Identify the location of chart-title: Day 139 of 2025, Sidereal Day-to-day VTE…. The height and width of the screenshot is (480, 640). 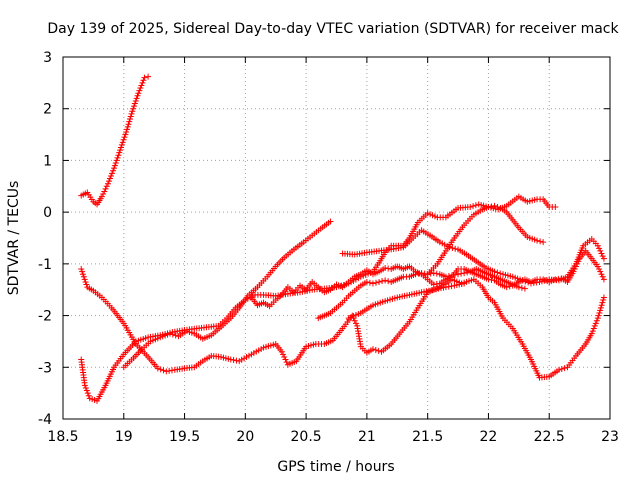
(333, 29).